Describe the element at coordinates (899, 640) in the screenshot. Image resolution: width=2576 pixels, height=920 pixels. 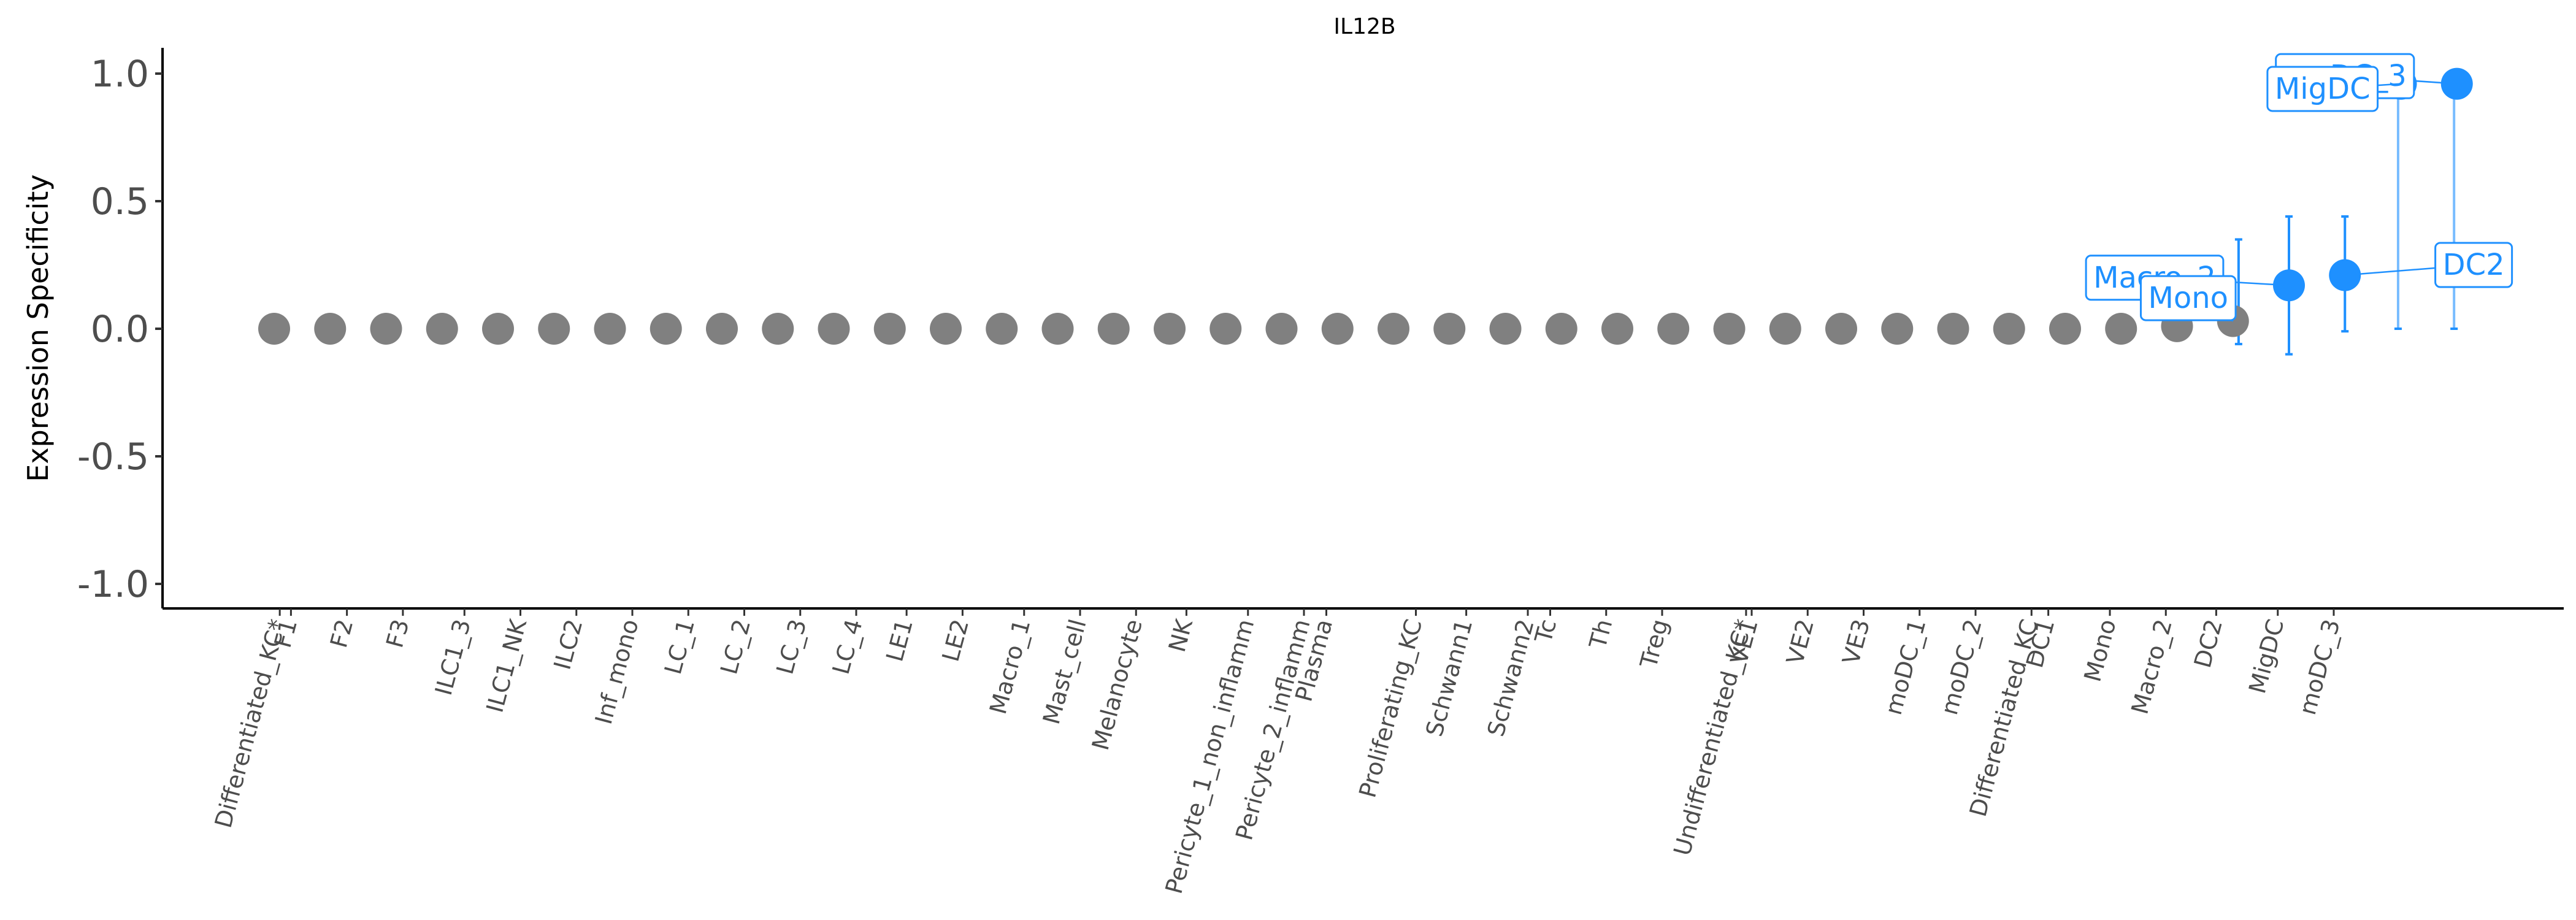
I see `x-tick-label: LE1` at that location.